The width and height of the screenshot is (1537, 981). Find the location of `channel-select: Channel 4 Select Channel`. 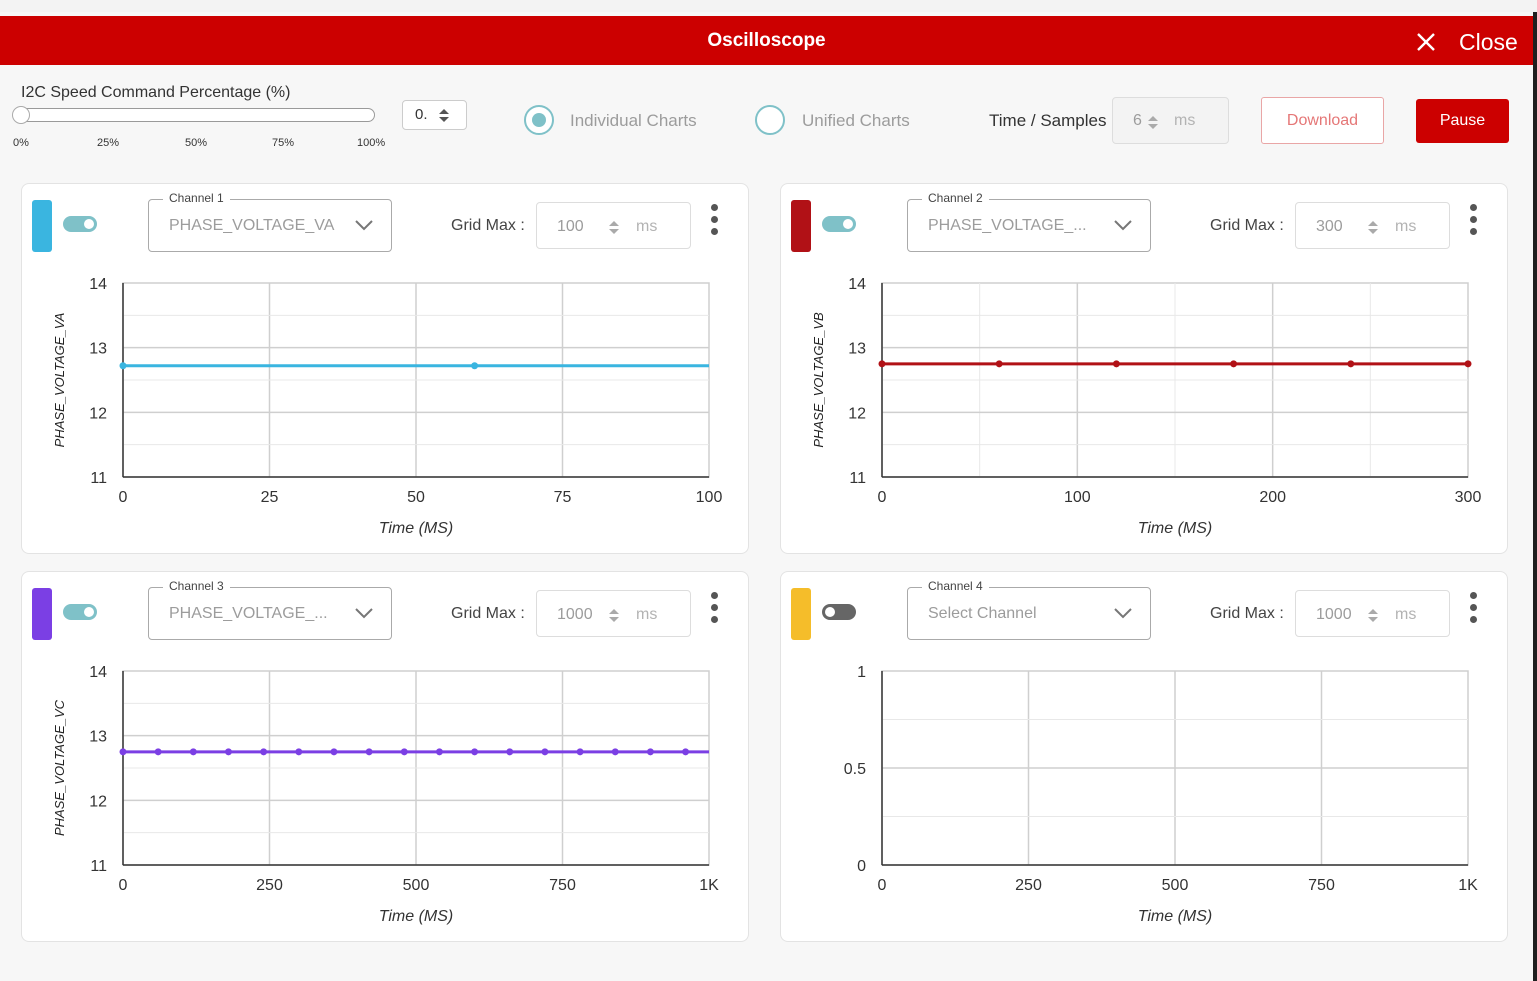

channel-select: Channel 4 Select Channel is located at coordinates (1029, 609).